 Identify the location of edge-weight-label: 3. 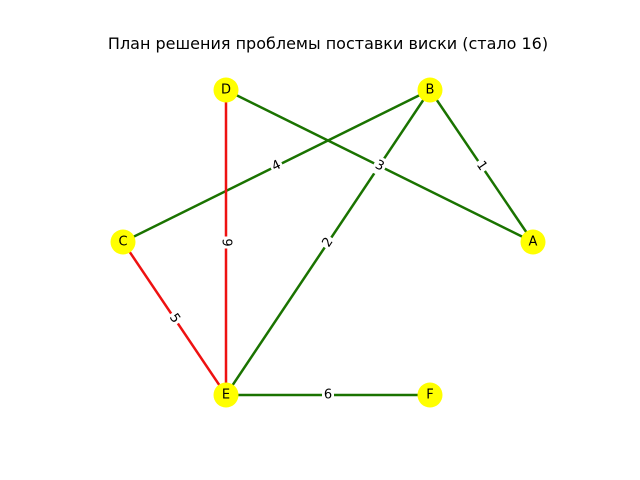
(379, 166).